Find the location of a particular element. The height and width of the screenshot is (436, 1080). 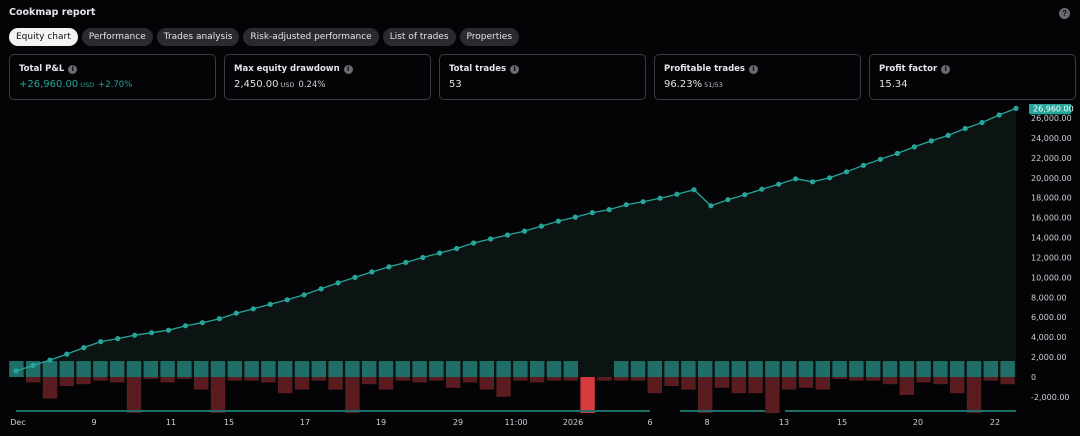

card-value: 96.23% is located at coordinates (683, 84).